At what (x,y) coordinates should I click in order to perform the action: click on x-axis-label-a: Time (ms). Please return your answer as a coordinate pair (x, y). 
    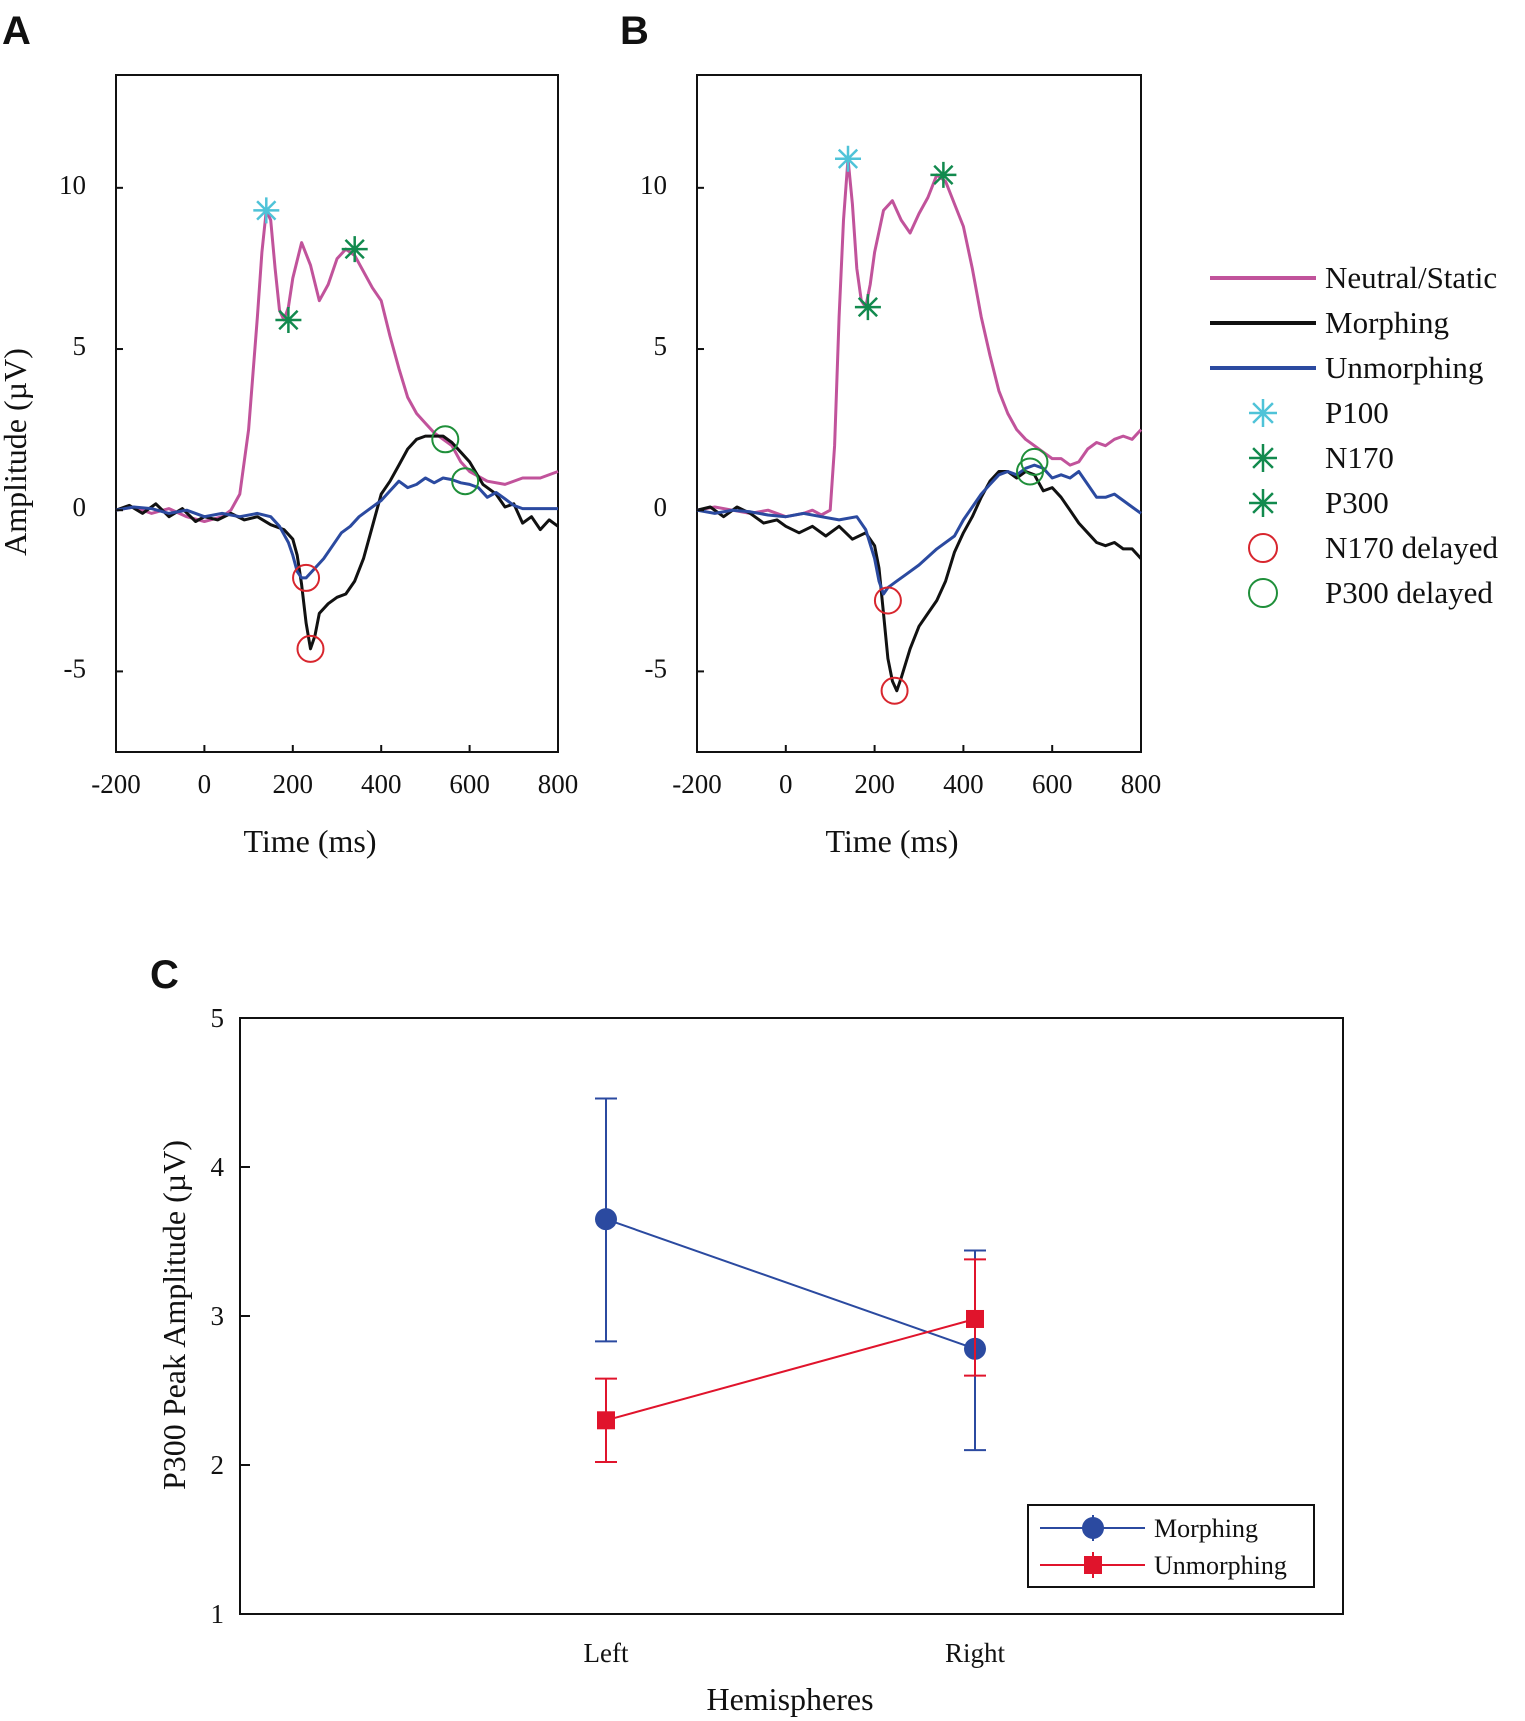
    Looking at the image, I should click on (309, 841).